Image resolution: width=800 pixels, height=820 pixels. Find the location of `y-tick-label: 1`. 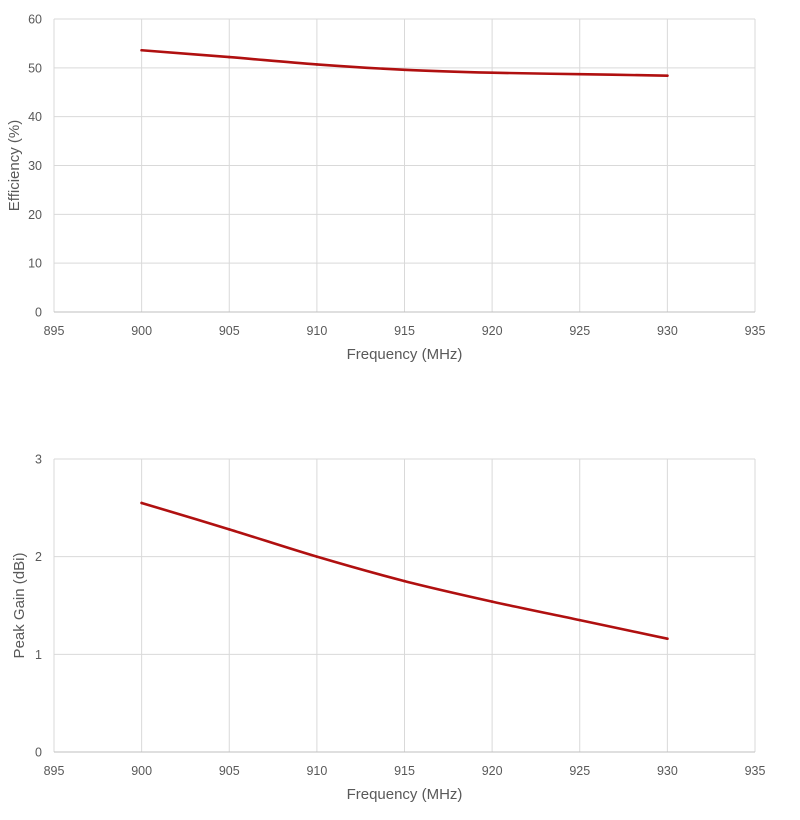

y-tick-label: 1 is located at coordinates (38, 655).